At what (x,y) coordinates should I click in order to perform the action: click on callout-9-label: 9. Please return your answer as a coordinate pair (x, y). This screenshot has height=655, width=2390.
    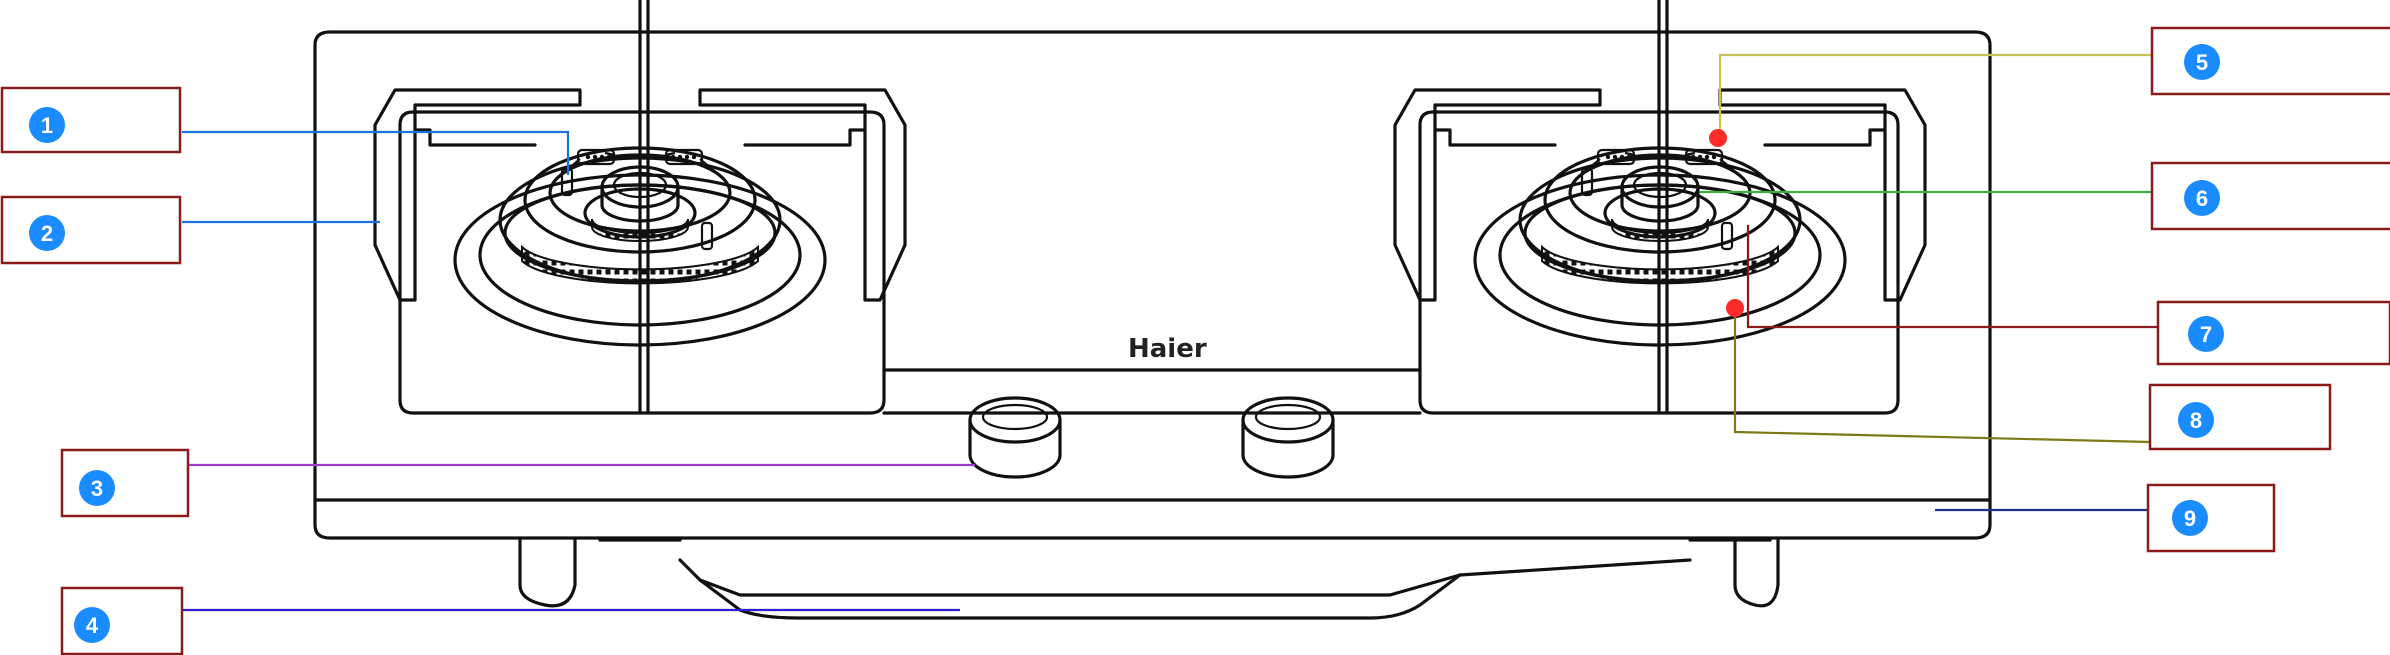
    Looking at the image, I should click on (2190, 518).